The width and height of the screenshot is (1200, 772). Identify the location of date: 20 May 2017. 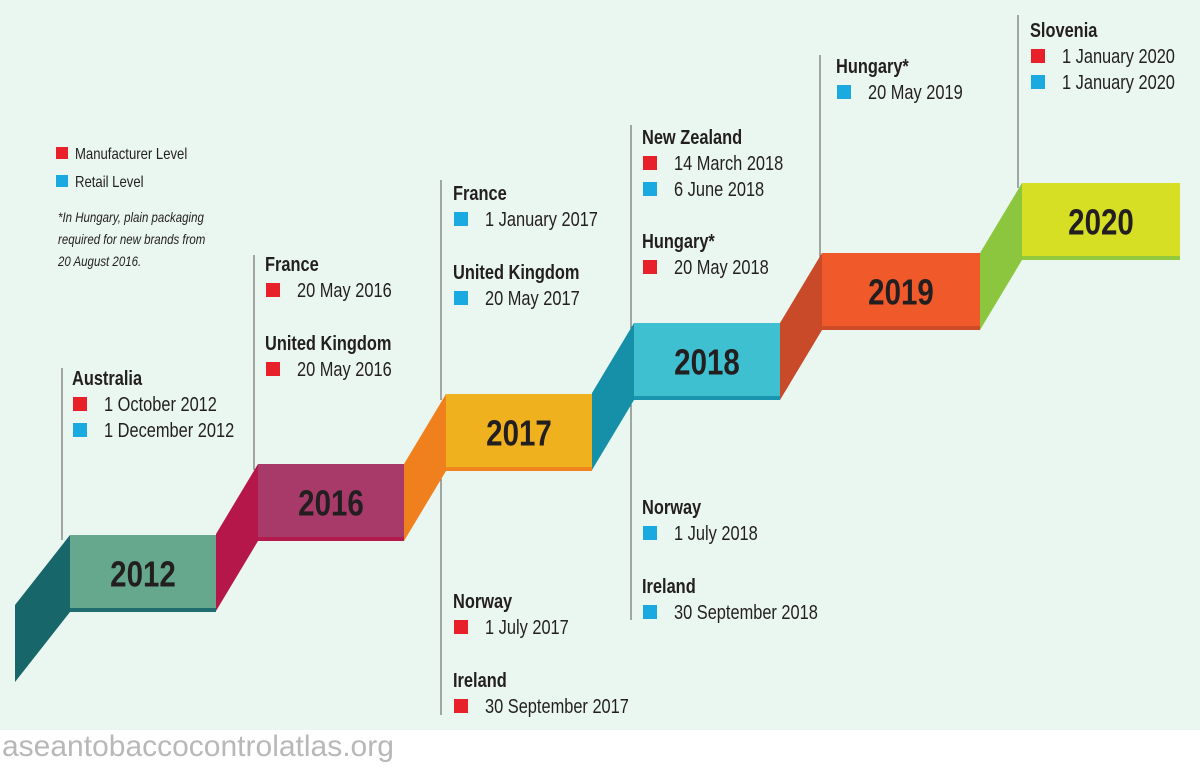
(532, 297).